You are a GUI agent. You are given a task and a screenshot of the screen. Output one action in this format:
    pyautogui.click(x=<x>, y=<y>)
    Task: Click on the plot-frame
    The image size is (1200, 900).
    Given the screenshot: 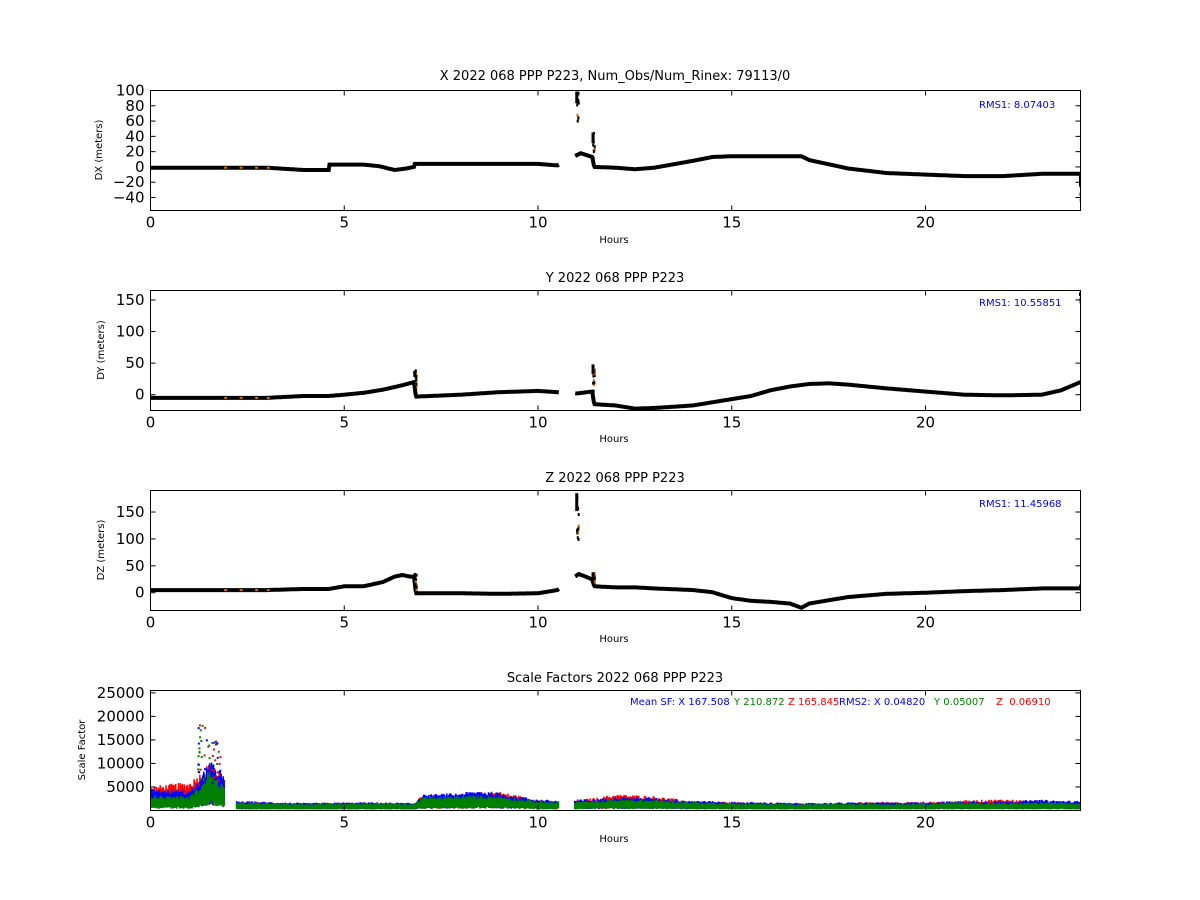 What is the action you would take?
    pyautogui.click(x=615, y=550)
    